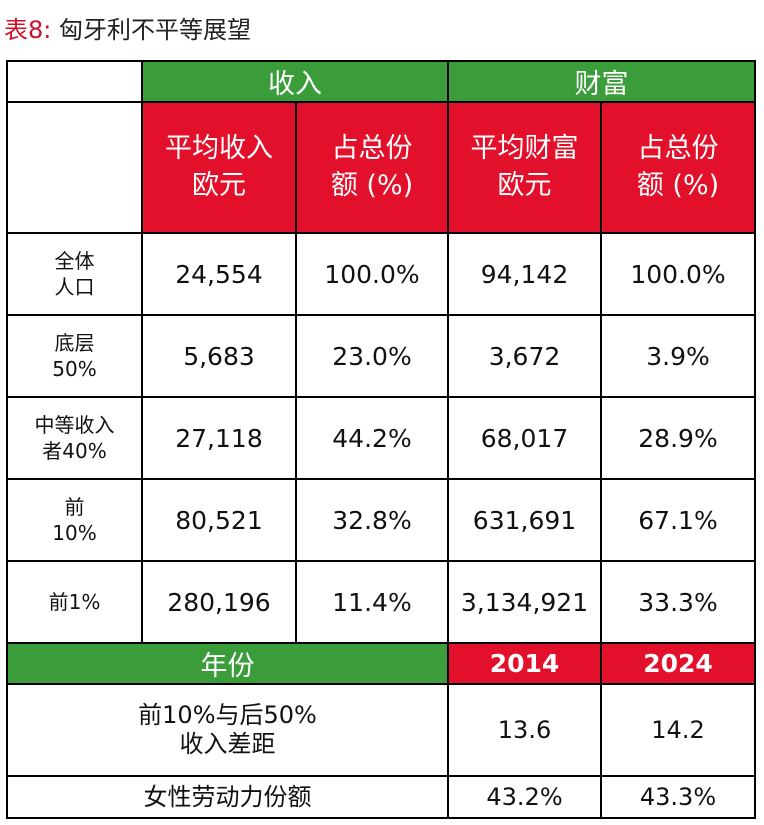  What do you see at coordinates (678, 438) in the screenshot?
I see `cell-value: 28.9%` at bounding box center [678, 438].